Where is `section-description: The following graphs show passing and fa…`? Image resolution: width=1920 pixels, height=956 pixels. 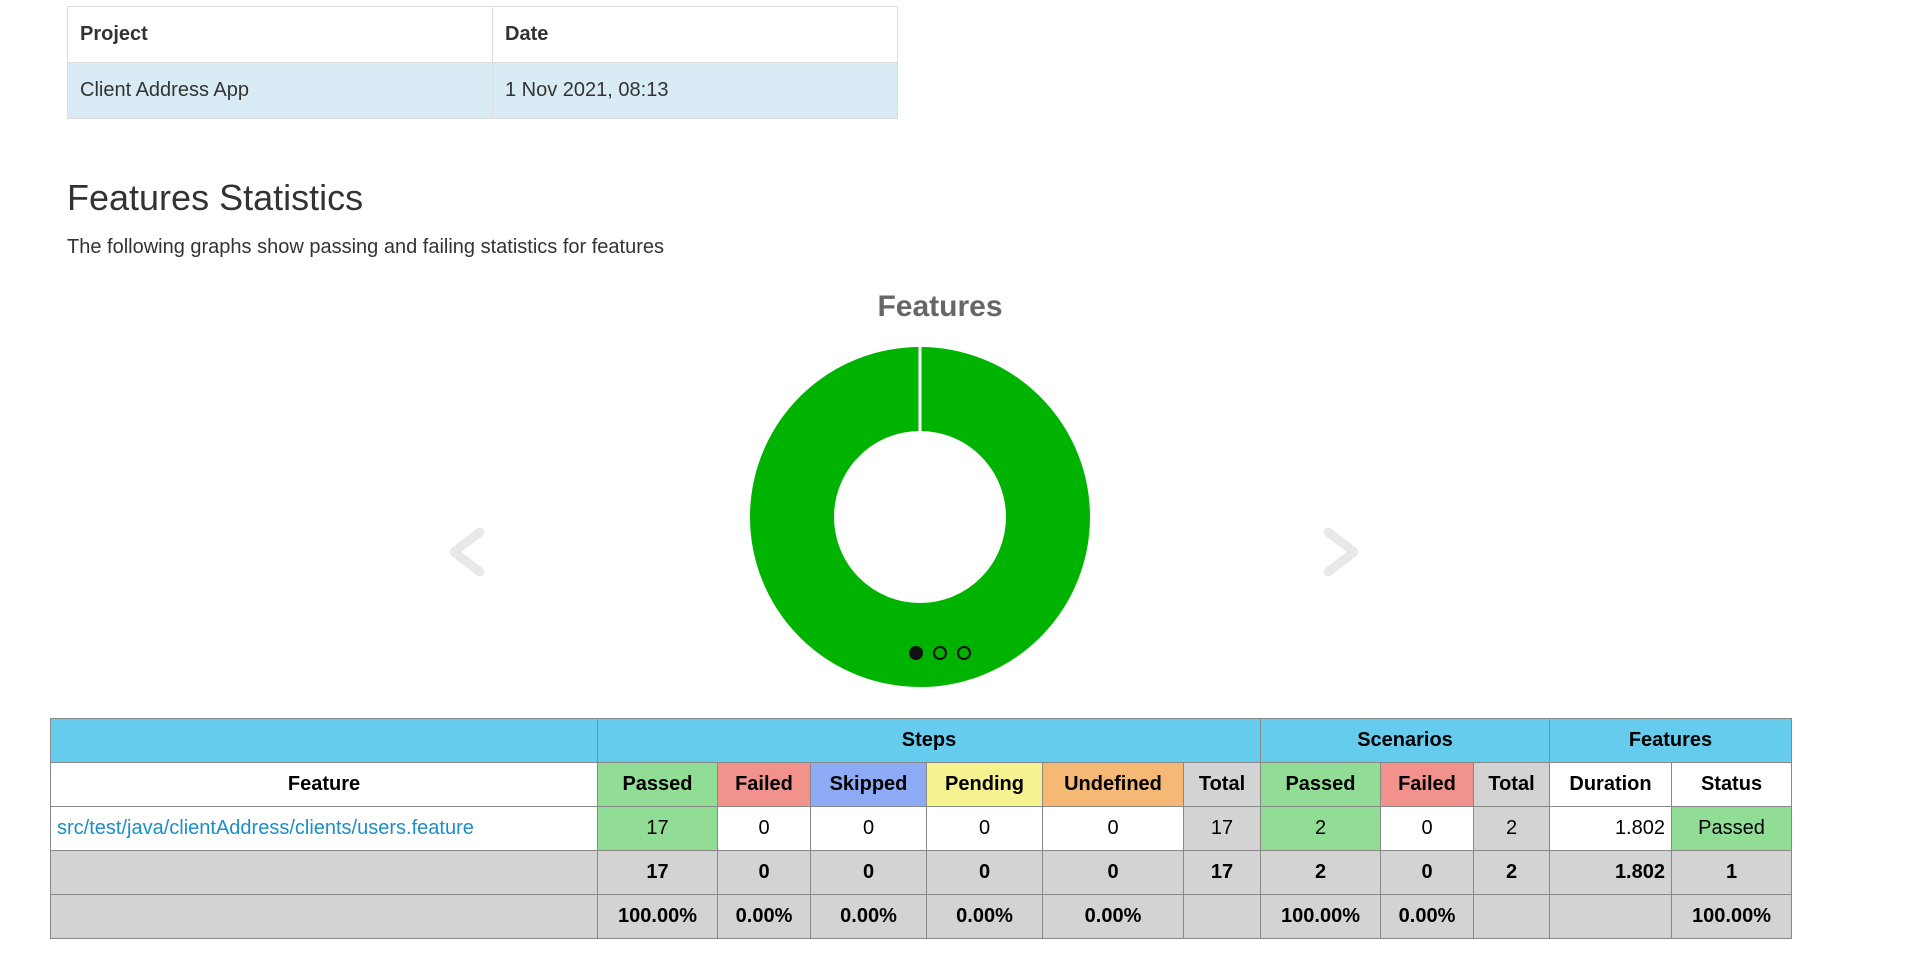 section-description: The following graphs show passing and fa… is located at coordinates (365, 247).